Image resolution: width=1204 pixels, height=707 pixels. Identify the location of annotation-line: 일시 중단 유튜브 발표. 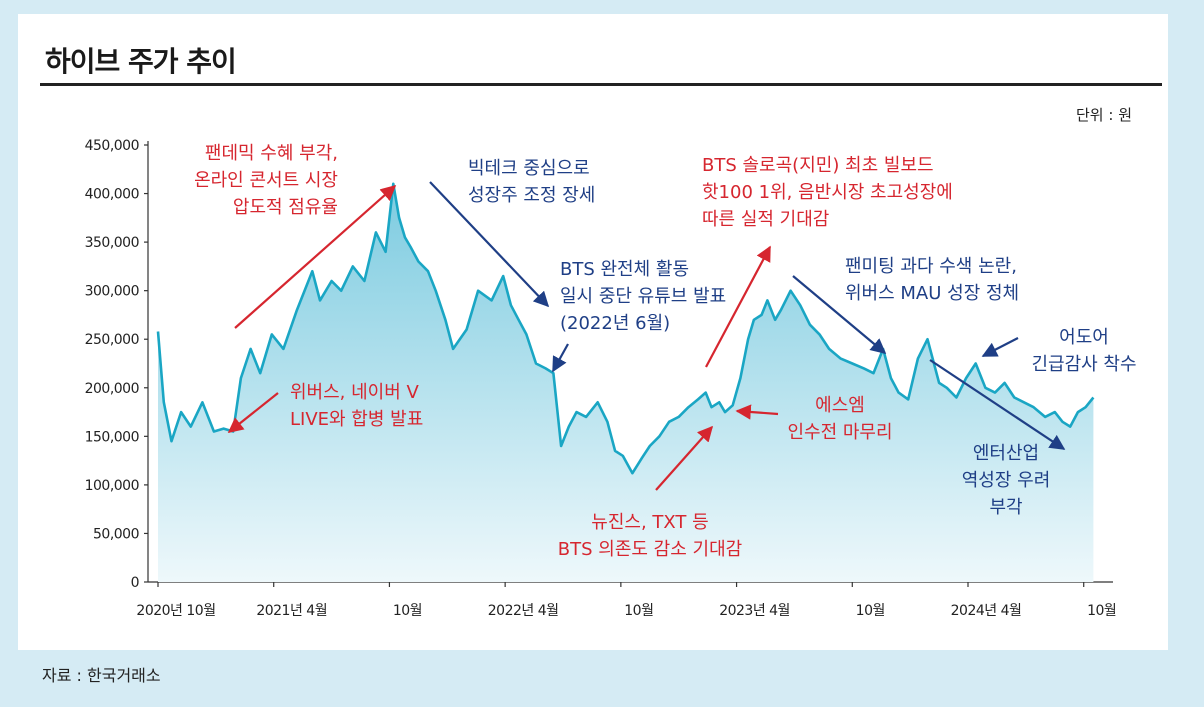
(643, 296).